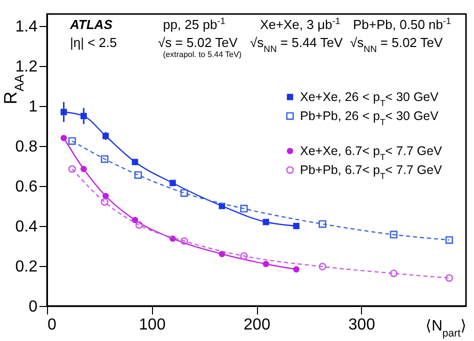 Image resolution: width=474 pixels, height=341 pixels. I want to click on legend-label: Xe+Xe, 6.7< p$_{T}$< 7.7 GeV, so click(371, 153).